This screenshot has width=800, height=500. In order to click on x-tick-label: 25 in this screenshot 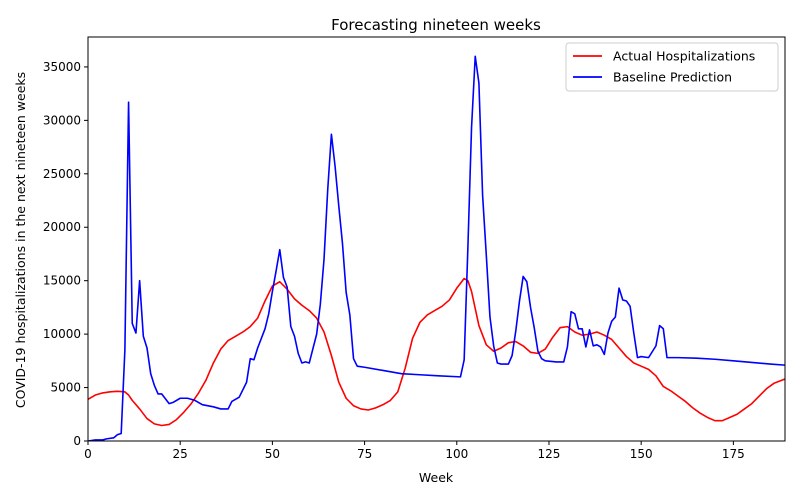, I will do `click(180, 454)`.